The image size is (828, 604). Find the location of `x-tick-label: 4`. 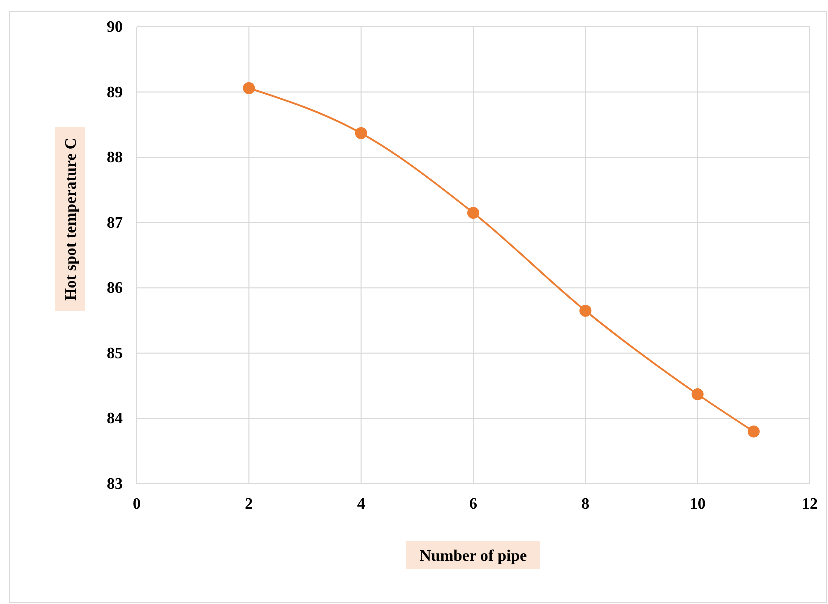

x-tick-label: 4 is located at coordinates (361, 504).